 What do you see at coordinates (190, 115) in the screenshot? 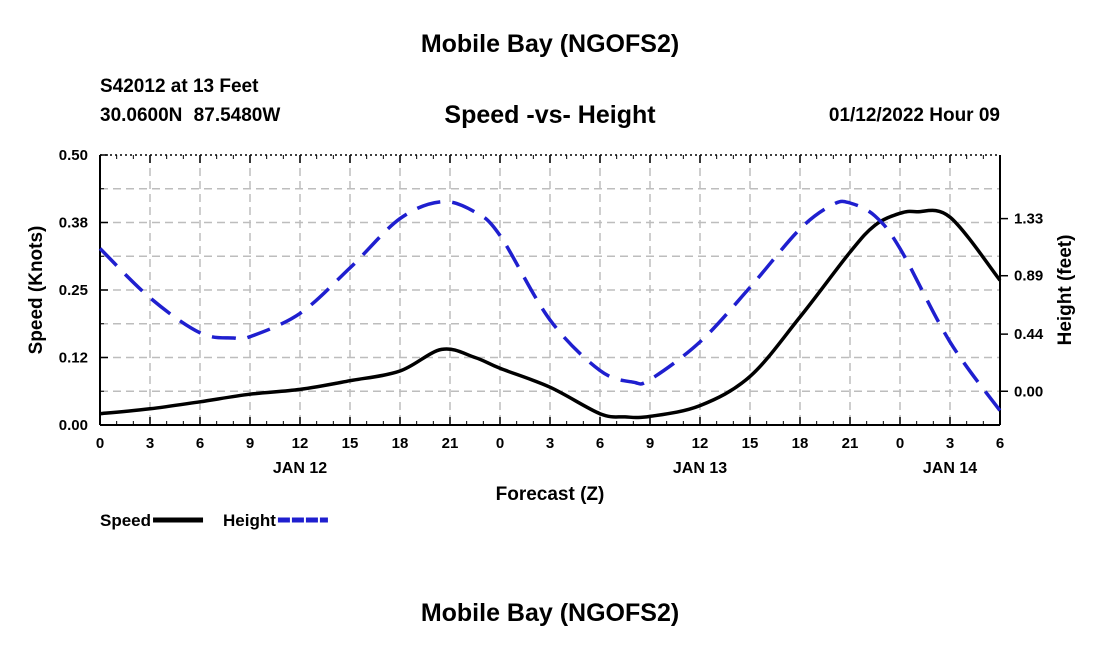
I see `station-coordinates: 30.0600N 87.5480W` at bounding box center [190, 115].